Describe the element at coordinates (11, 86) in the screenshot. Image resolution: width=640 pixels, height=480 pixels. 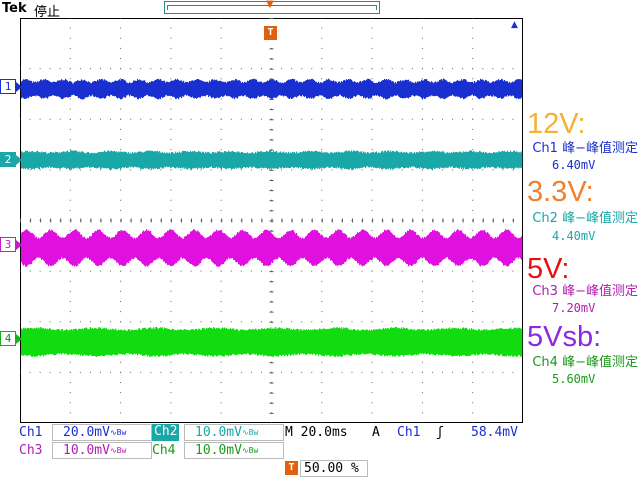
I see `ch1-ground-marker: 1` at that location.